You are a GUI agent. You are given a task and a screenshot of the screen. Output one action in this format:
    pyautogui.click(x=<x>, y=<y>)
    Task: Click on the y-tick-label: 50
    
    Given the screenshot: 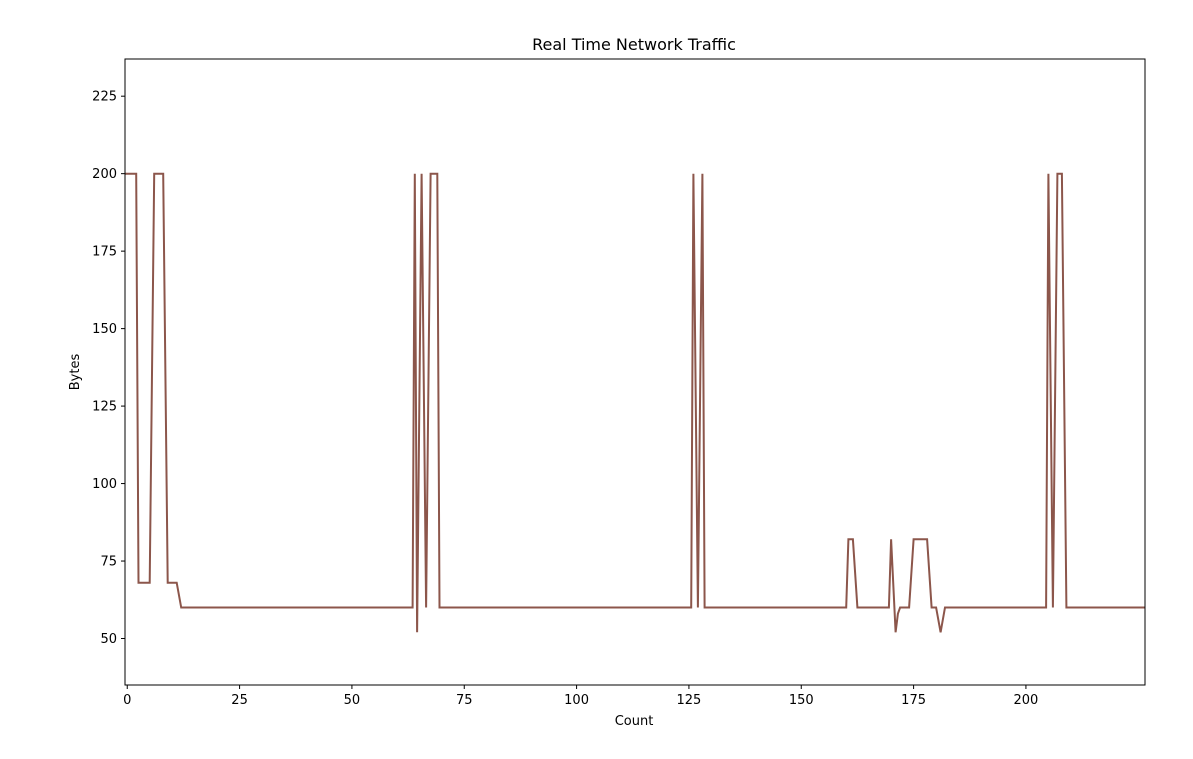 What is the action you would take?
    pyautogui.click(x=108, y=639)
    